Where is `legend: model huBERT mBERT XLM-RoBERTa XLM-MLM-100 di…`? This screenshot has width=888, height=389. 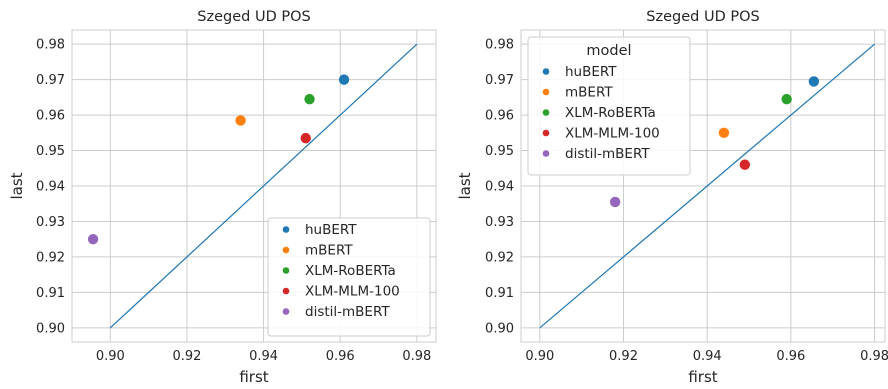 legend: model huBERT mBERT XLM-RoBERTa XLM-MLM-100 di… is located at coordinates (609, 106).